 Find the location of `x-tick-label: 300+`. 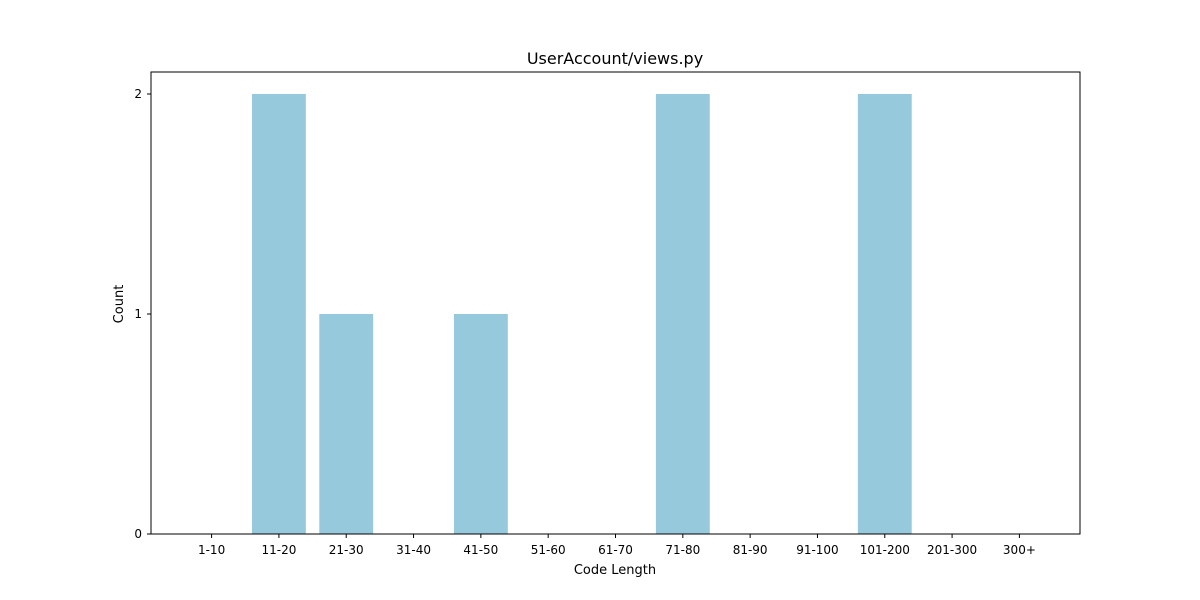

x-tick-label: 300+ is located at coordinates (1019, 550).